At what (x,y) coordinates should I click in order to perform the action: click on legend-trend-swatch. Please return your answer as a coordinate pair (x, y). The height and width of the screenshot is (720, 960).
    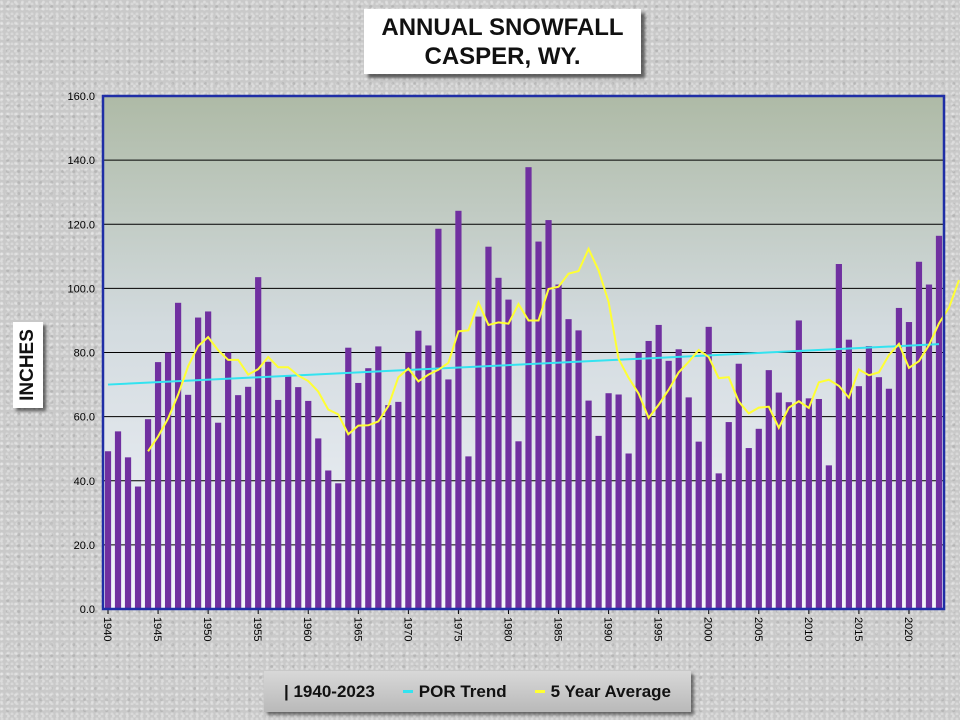
    Looking at the image, I should click on (407, 691).